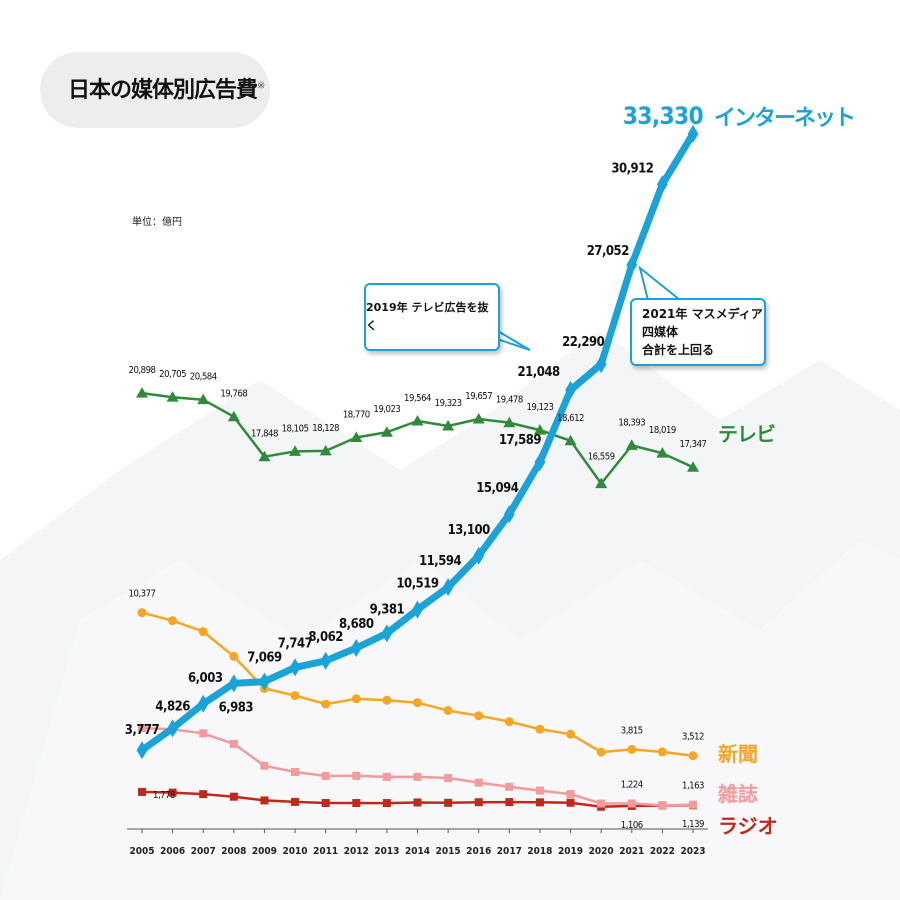 This screenshot has width=900, height=900. Describe the element at coordinates (203, 794) in the screenshot. I see `point-radio-2007` at that location.